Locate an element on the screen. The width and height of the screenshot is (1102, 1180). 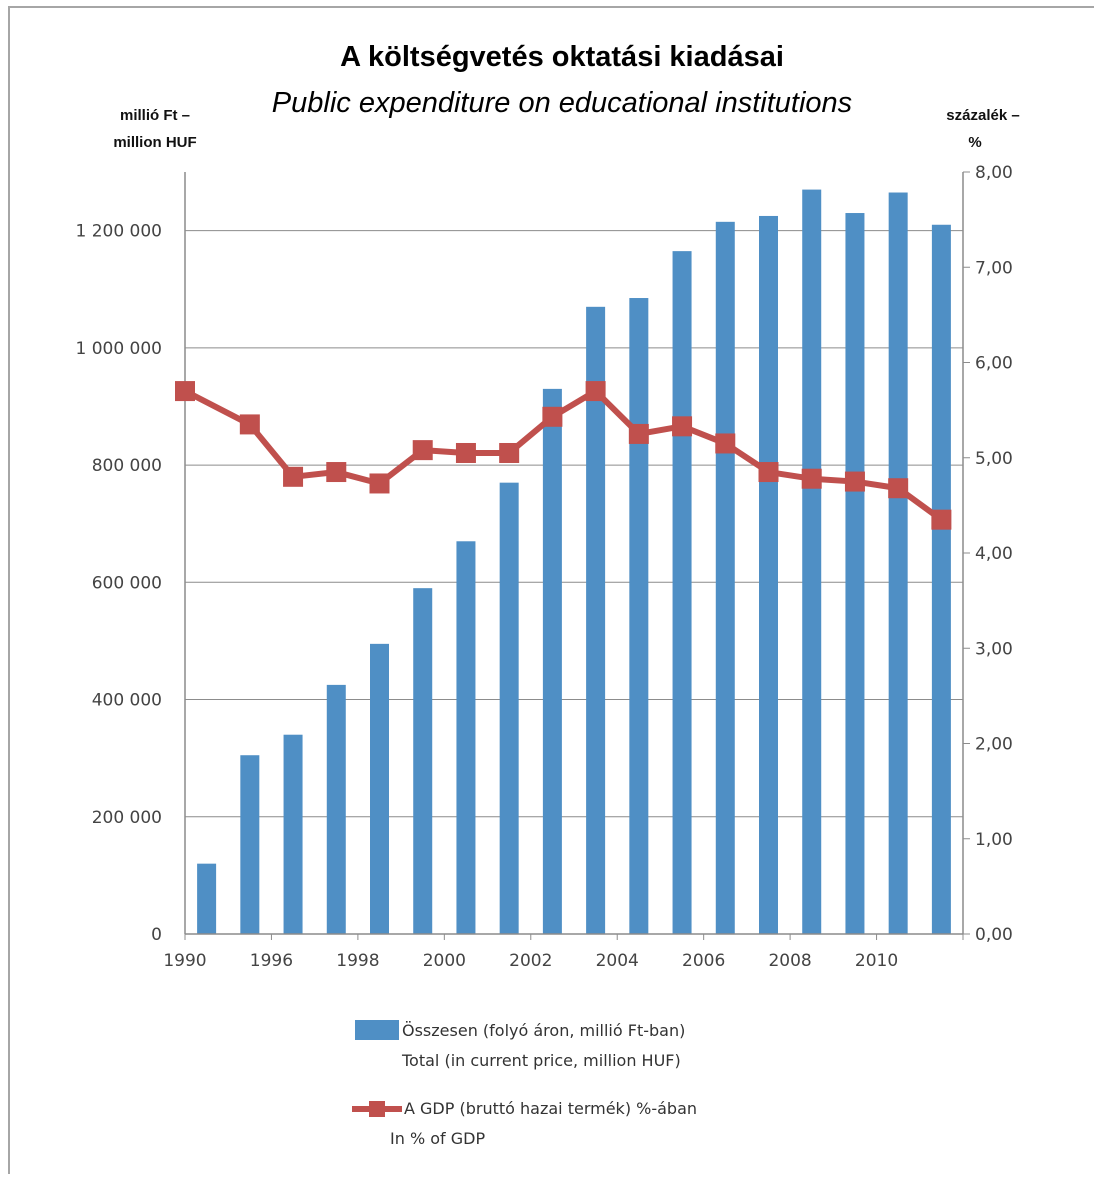
x-tick-label: 2002 is located at coordinates (530, 961).